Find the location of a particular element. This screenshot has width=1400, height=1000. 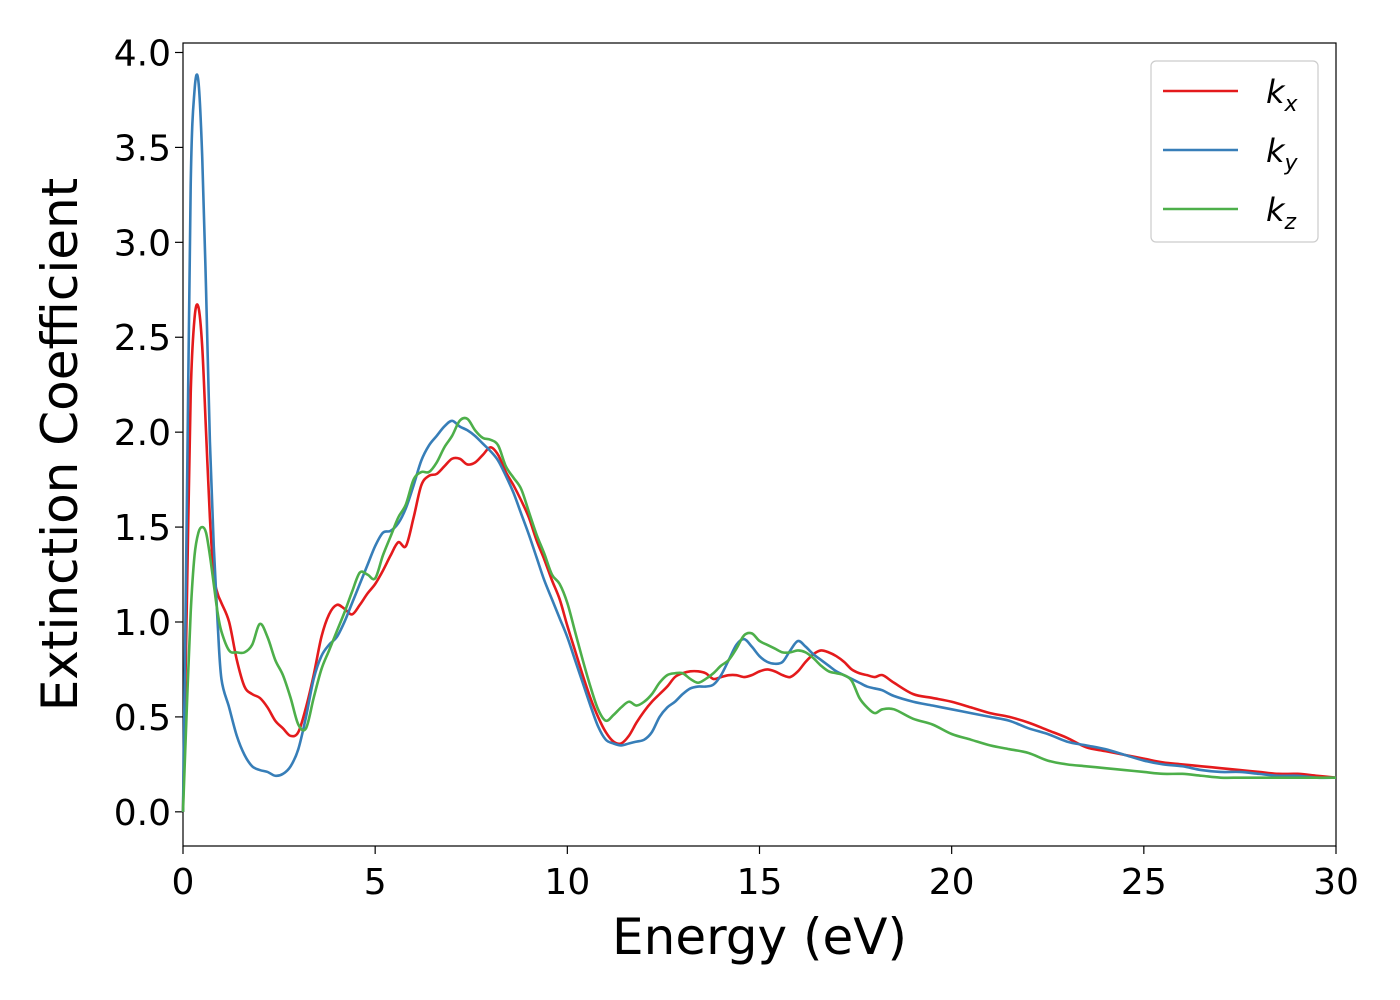

y-tick-label: 3.0 is located at coordinates (142, 243).